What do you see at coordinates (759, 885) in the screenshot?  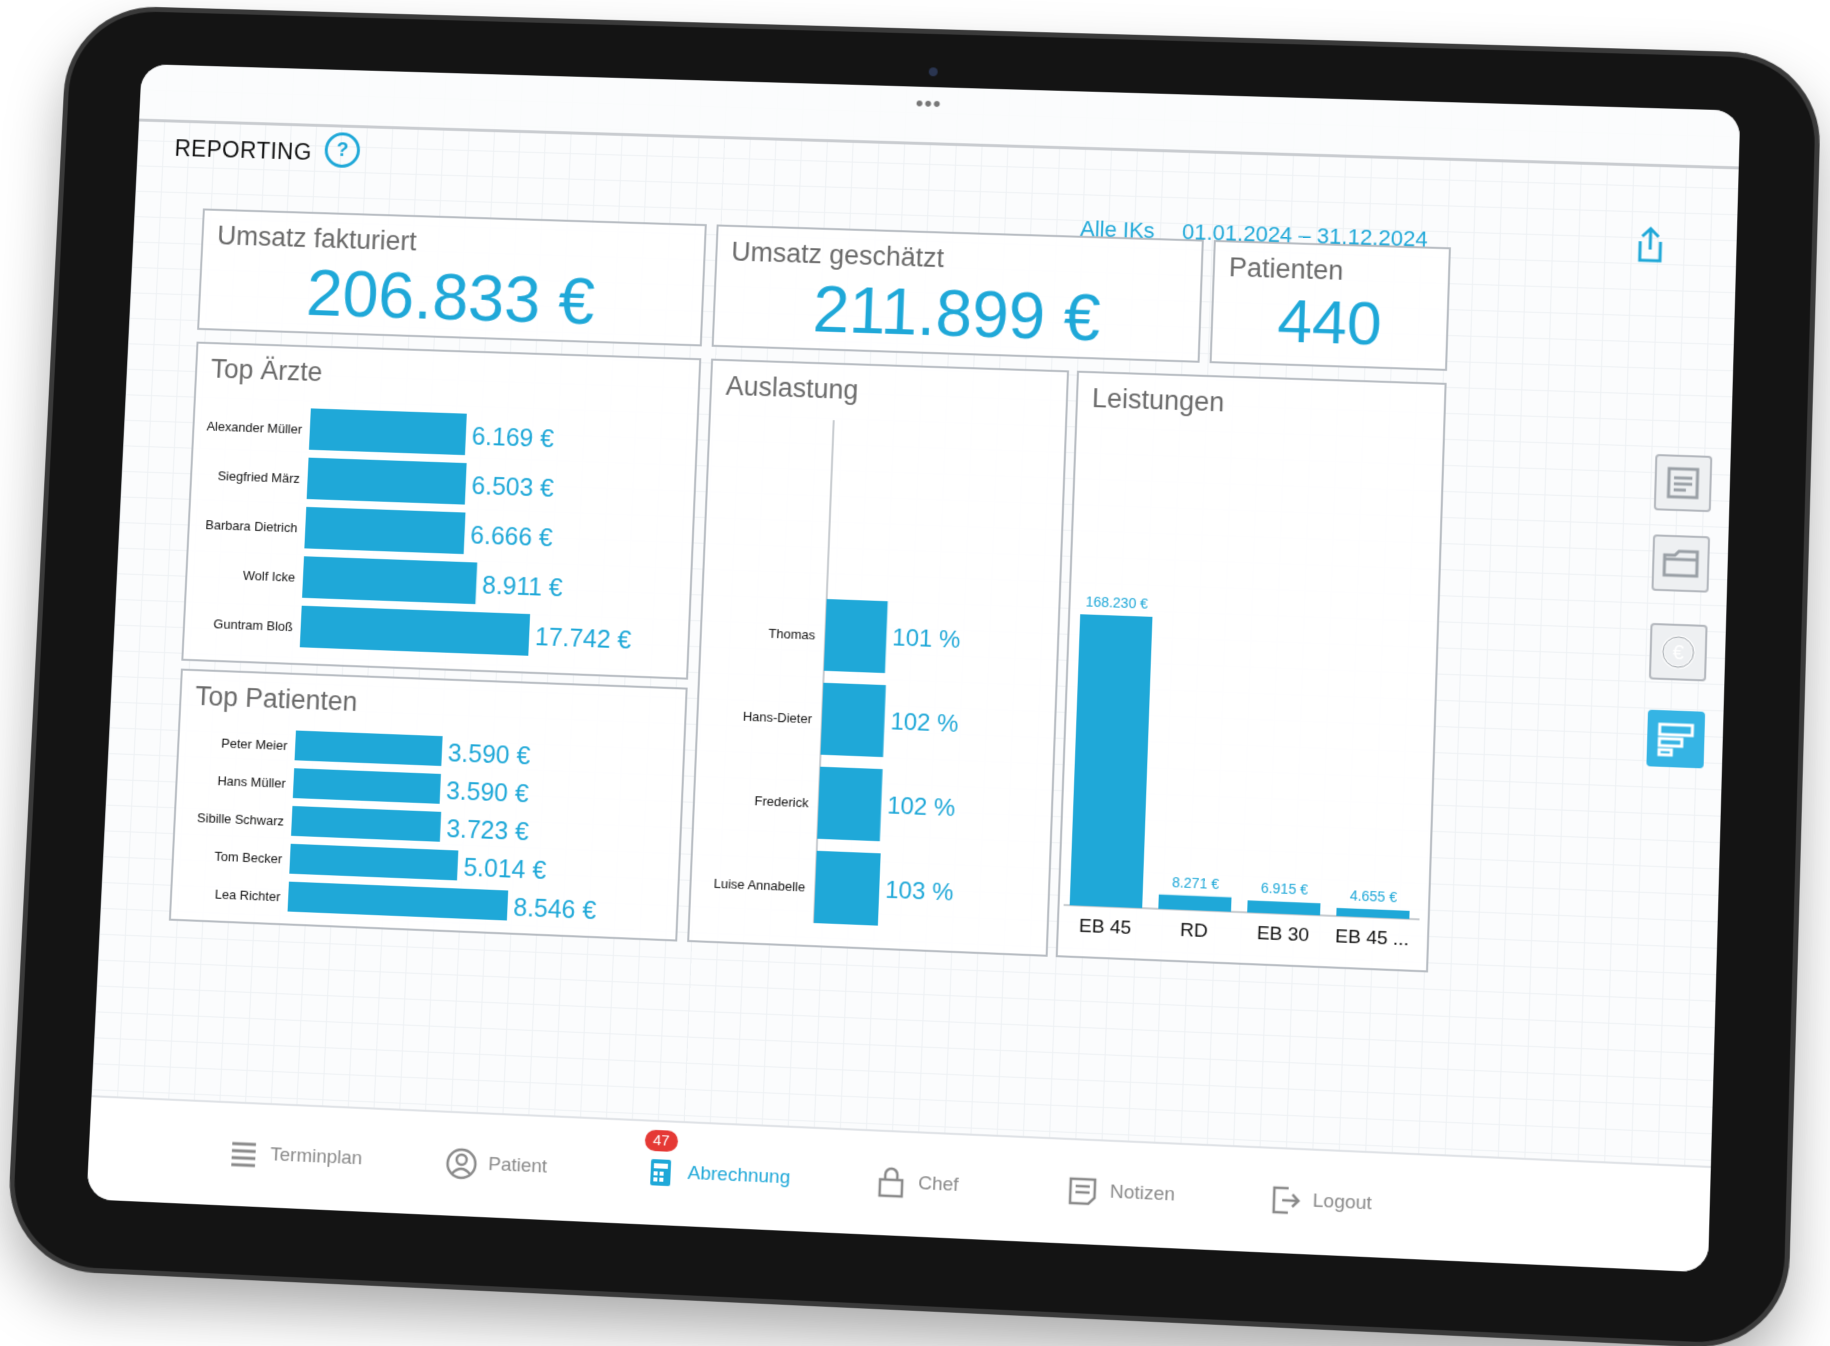 I see `category-label: Luise Annabelle` at bounding box center [759, 885].